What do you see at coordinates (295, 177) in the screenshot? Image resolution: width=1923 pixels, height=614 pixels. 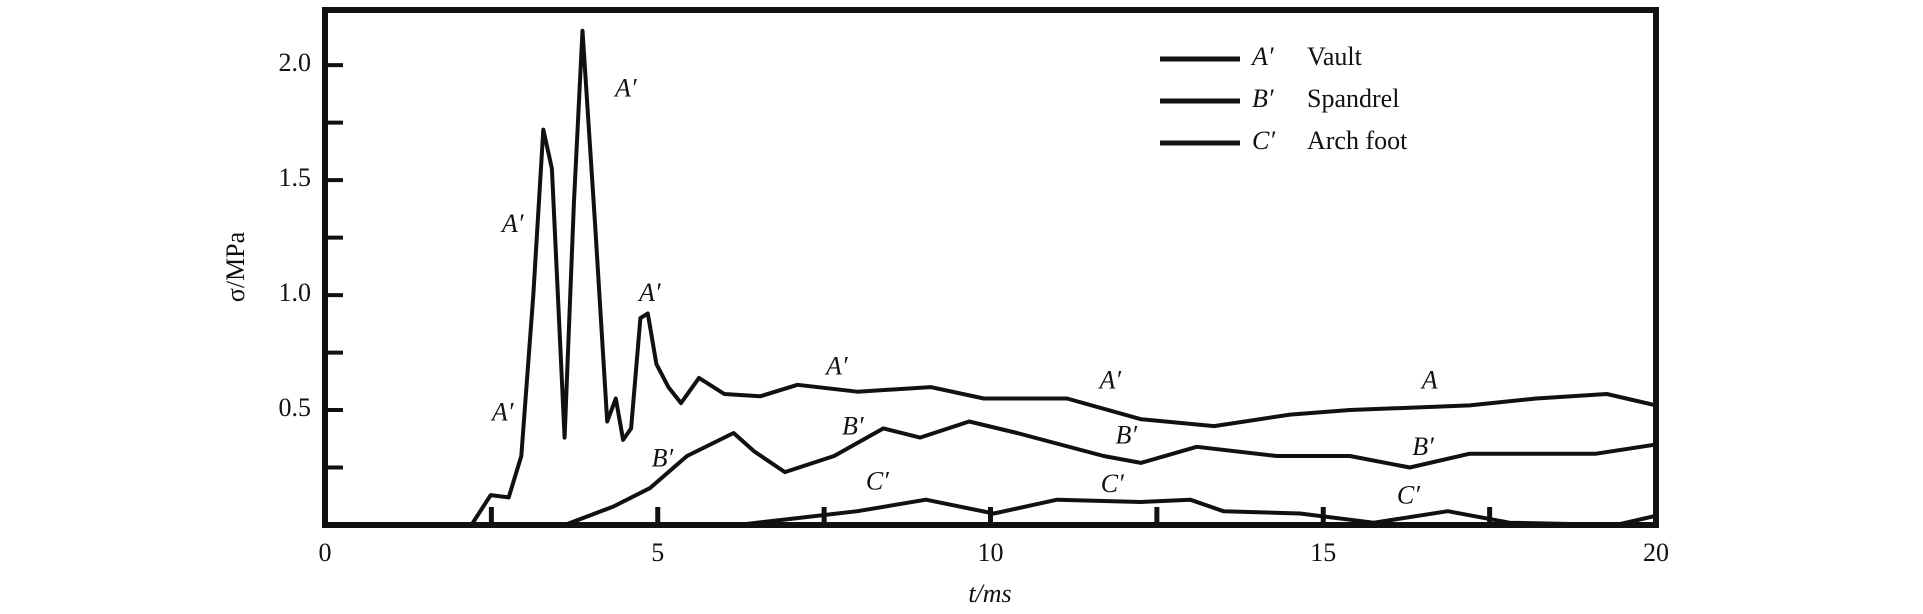 I see `y-tick-label: 1.5` at bounding box center [295, 177].